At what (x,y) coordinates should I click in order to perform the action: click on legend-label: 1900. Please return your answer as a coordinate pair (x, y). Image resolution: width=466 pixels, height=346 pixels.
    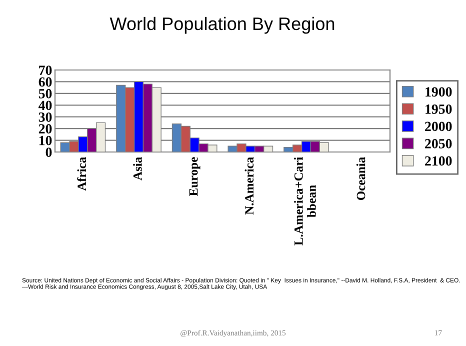
    Looking at the image, I should click on (439, 92).